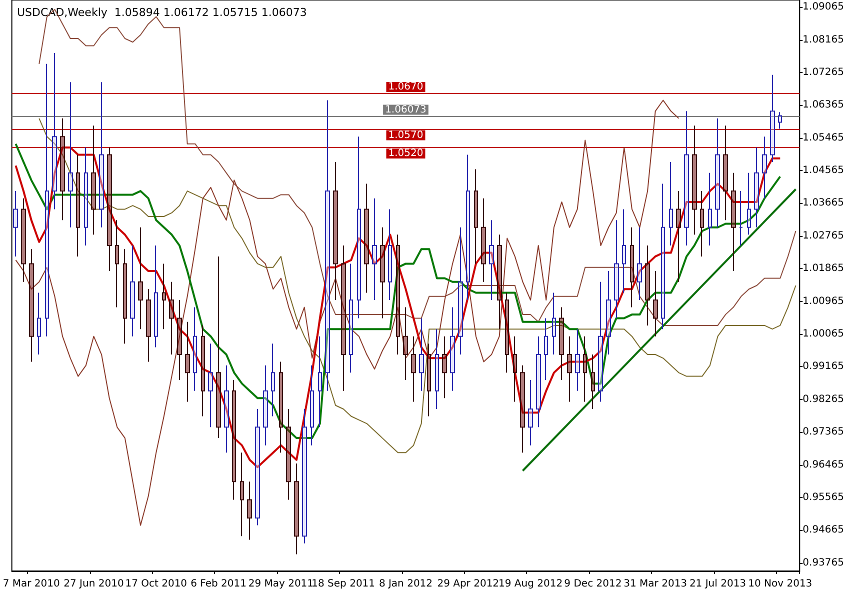 This screenshot has height=589, width=847. Describe the element at coordinates (823, 530) in the screenshot. I see `y-tick-label: 0.94665` at that location.